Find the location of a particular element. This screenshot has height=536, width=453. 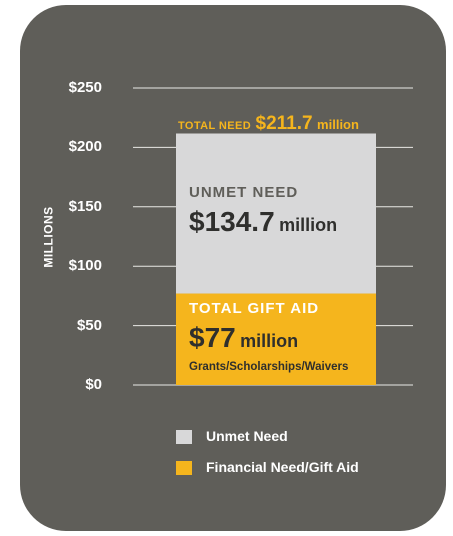

total-need-label: TOTAL NEED $211.7 million is located at coordinates (268, 124).